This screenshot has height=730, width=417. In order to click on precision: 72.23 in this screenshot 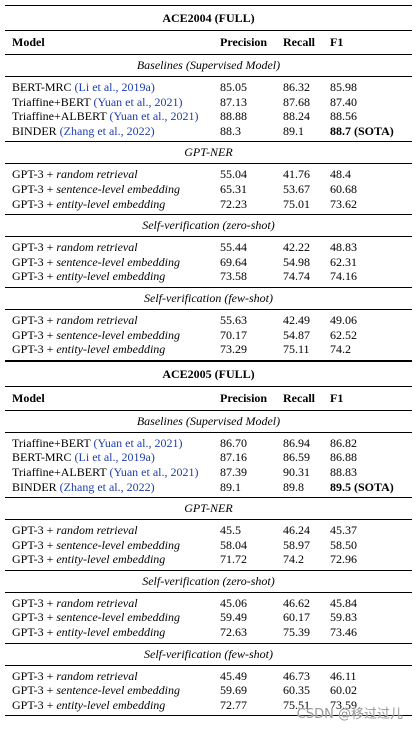, I will do `click(233, 203)`.